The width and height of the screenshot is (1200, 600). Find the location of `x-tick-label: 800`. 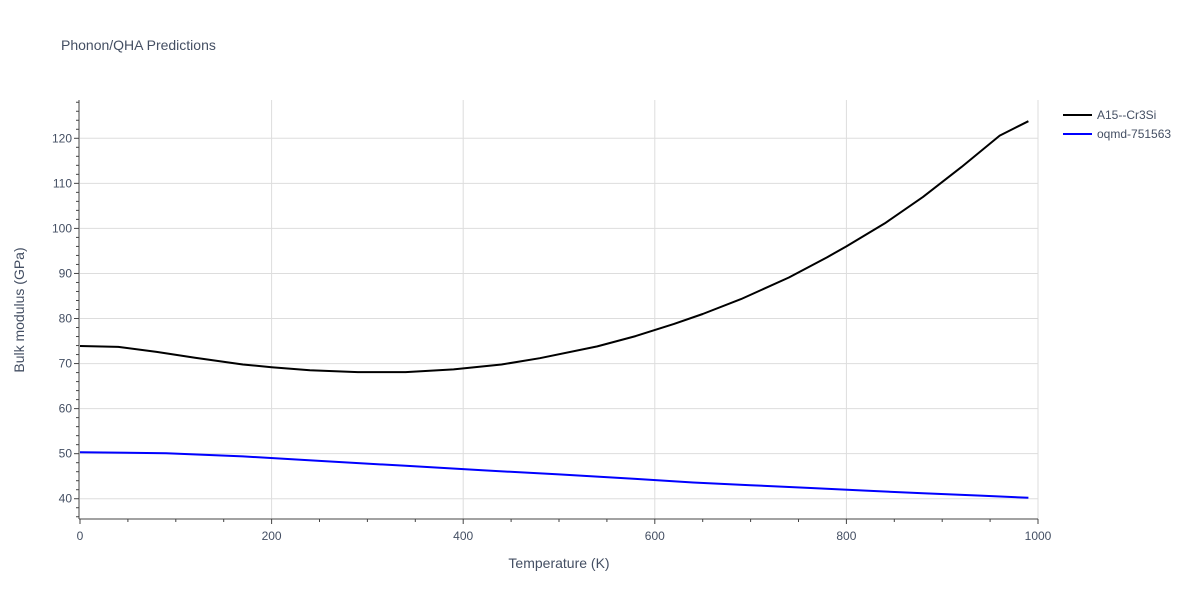

x-tick-label: 800 is located at coordinates (846, 536).